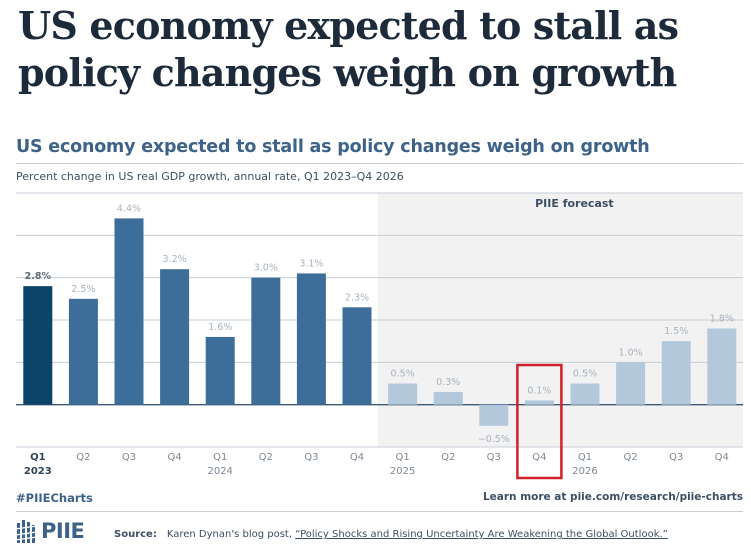 The image size is (751, 556). I want to click on data-label: 0.3%, so click(448, 382).